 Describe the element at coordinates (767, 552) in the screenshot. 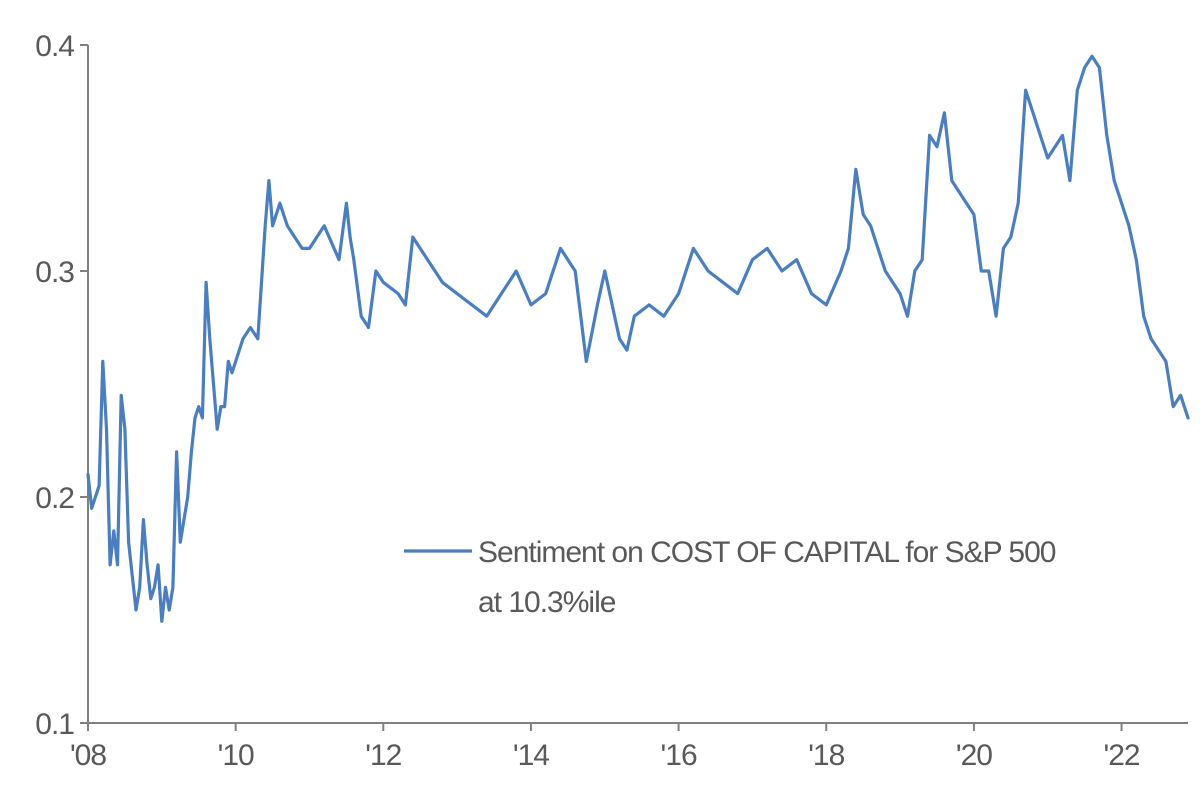

I see `legend-label-line-1: Sentiment on COST OF CAPITAL for S&P 500` at that location.